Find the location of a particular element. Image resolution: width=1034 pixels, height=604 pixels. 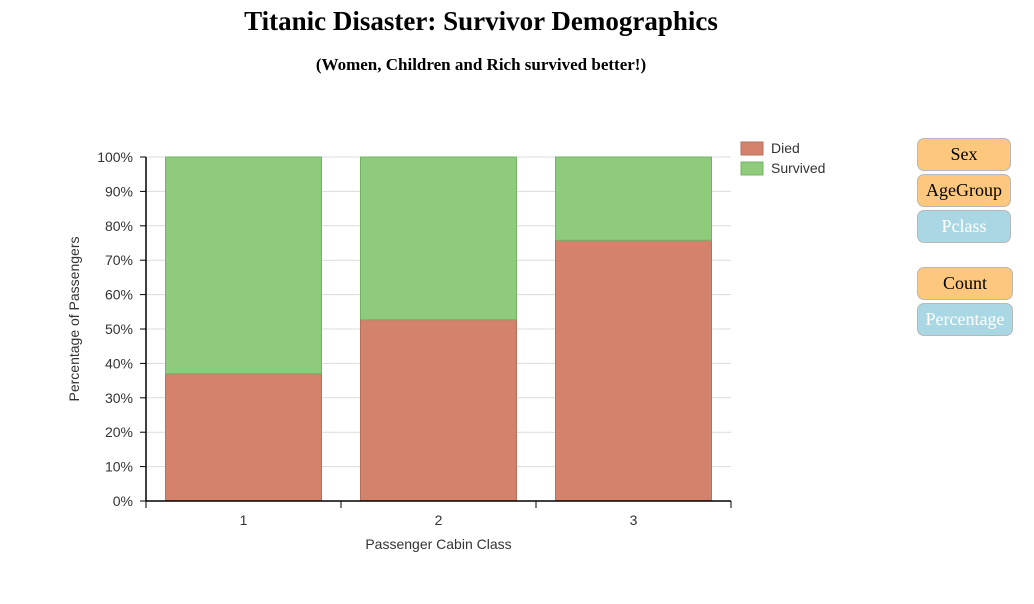

percentage-button: Percentage is located at coordinates (965, 319).